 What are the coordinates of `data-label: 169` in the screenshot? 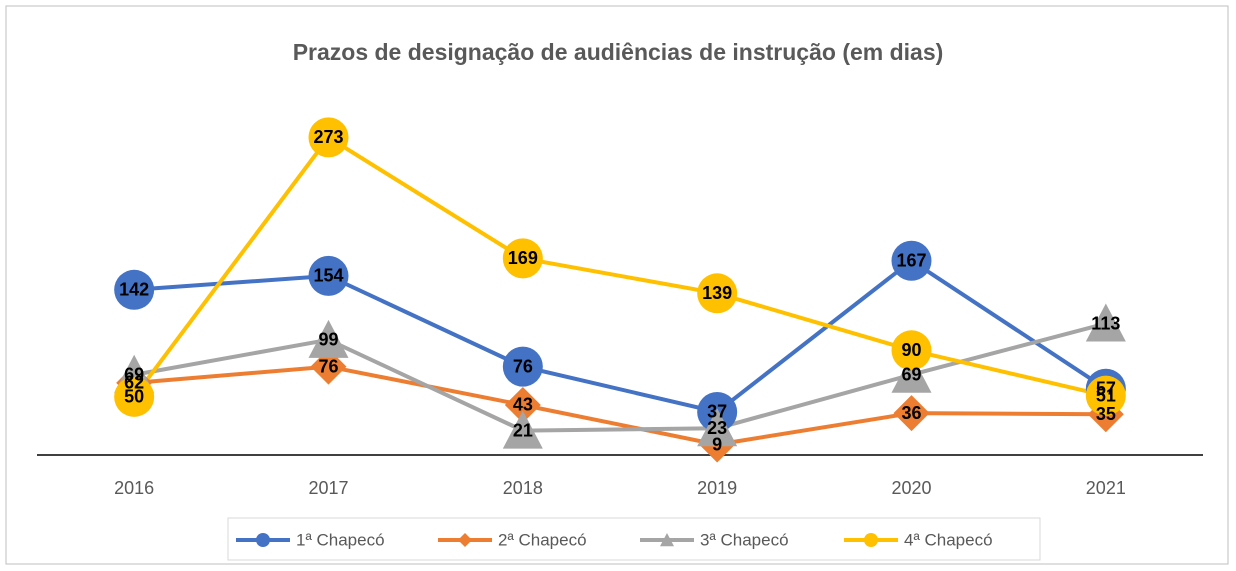 It's located at (523, 258).